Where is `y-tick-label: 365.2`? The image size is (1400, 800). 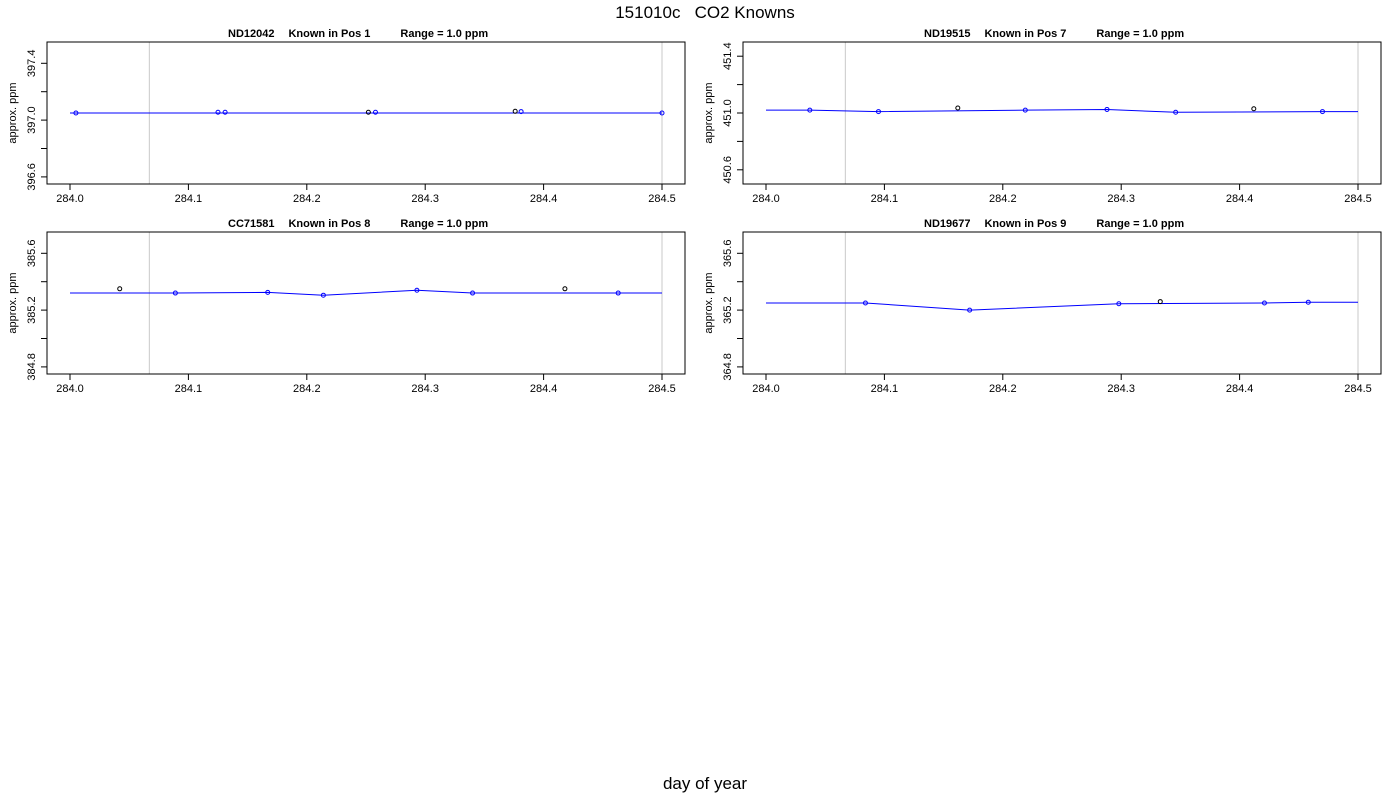
y-tick-label: 365.2 is located at coordinates (728, 310).